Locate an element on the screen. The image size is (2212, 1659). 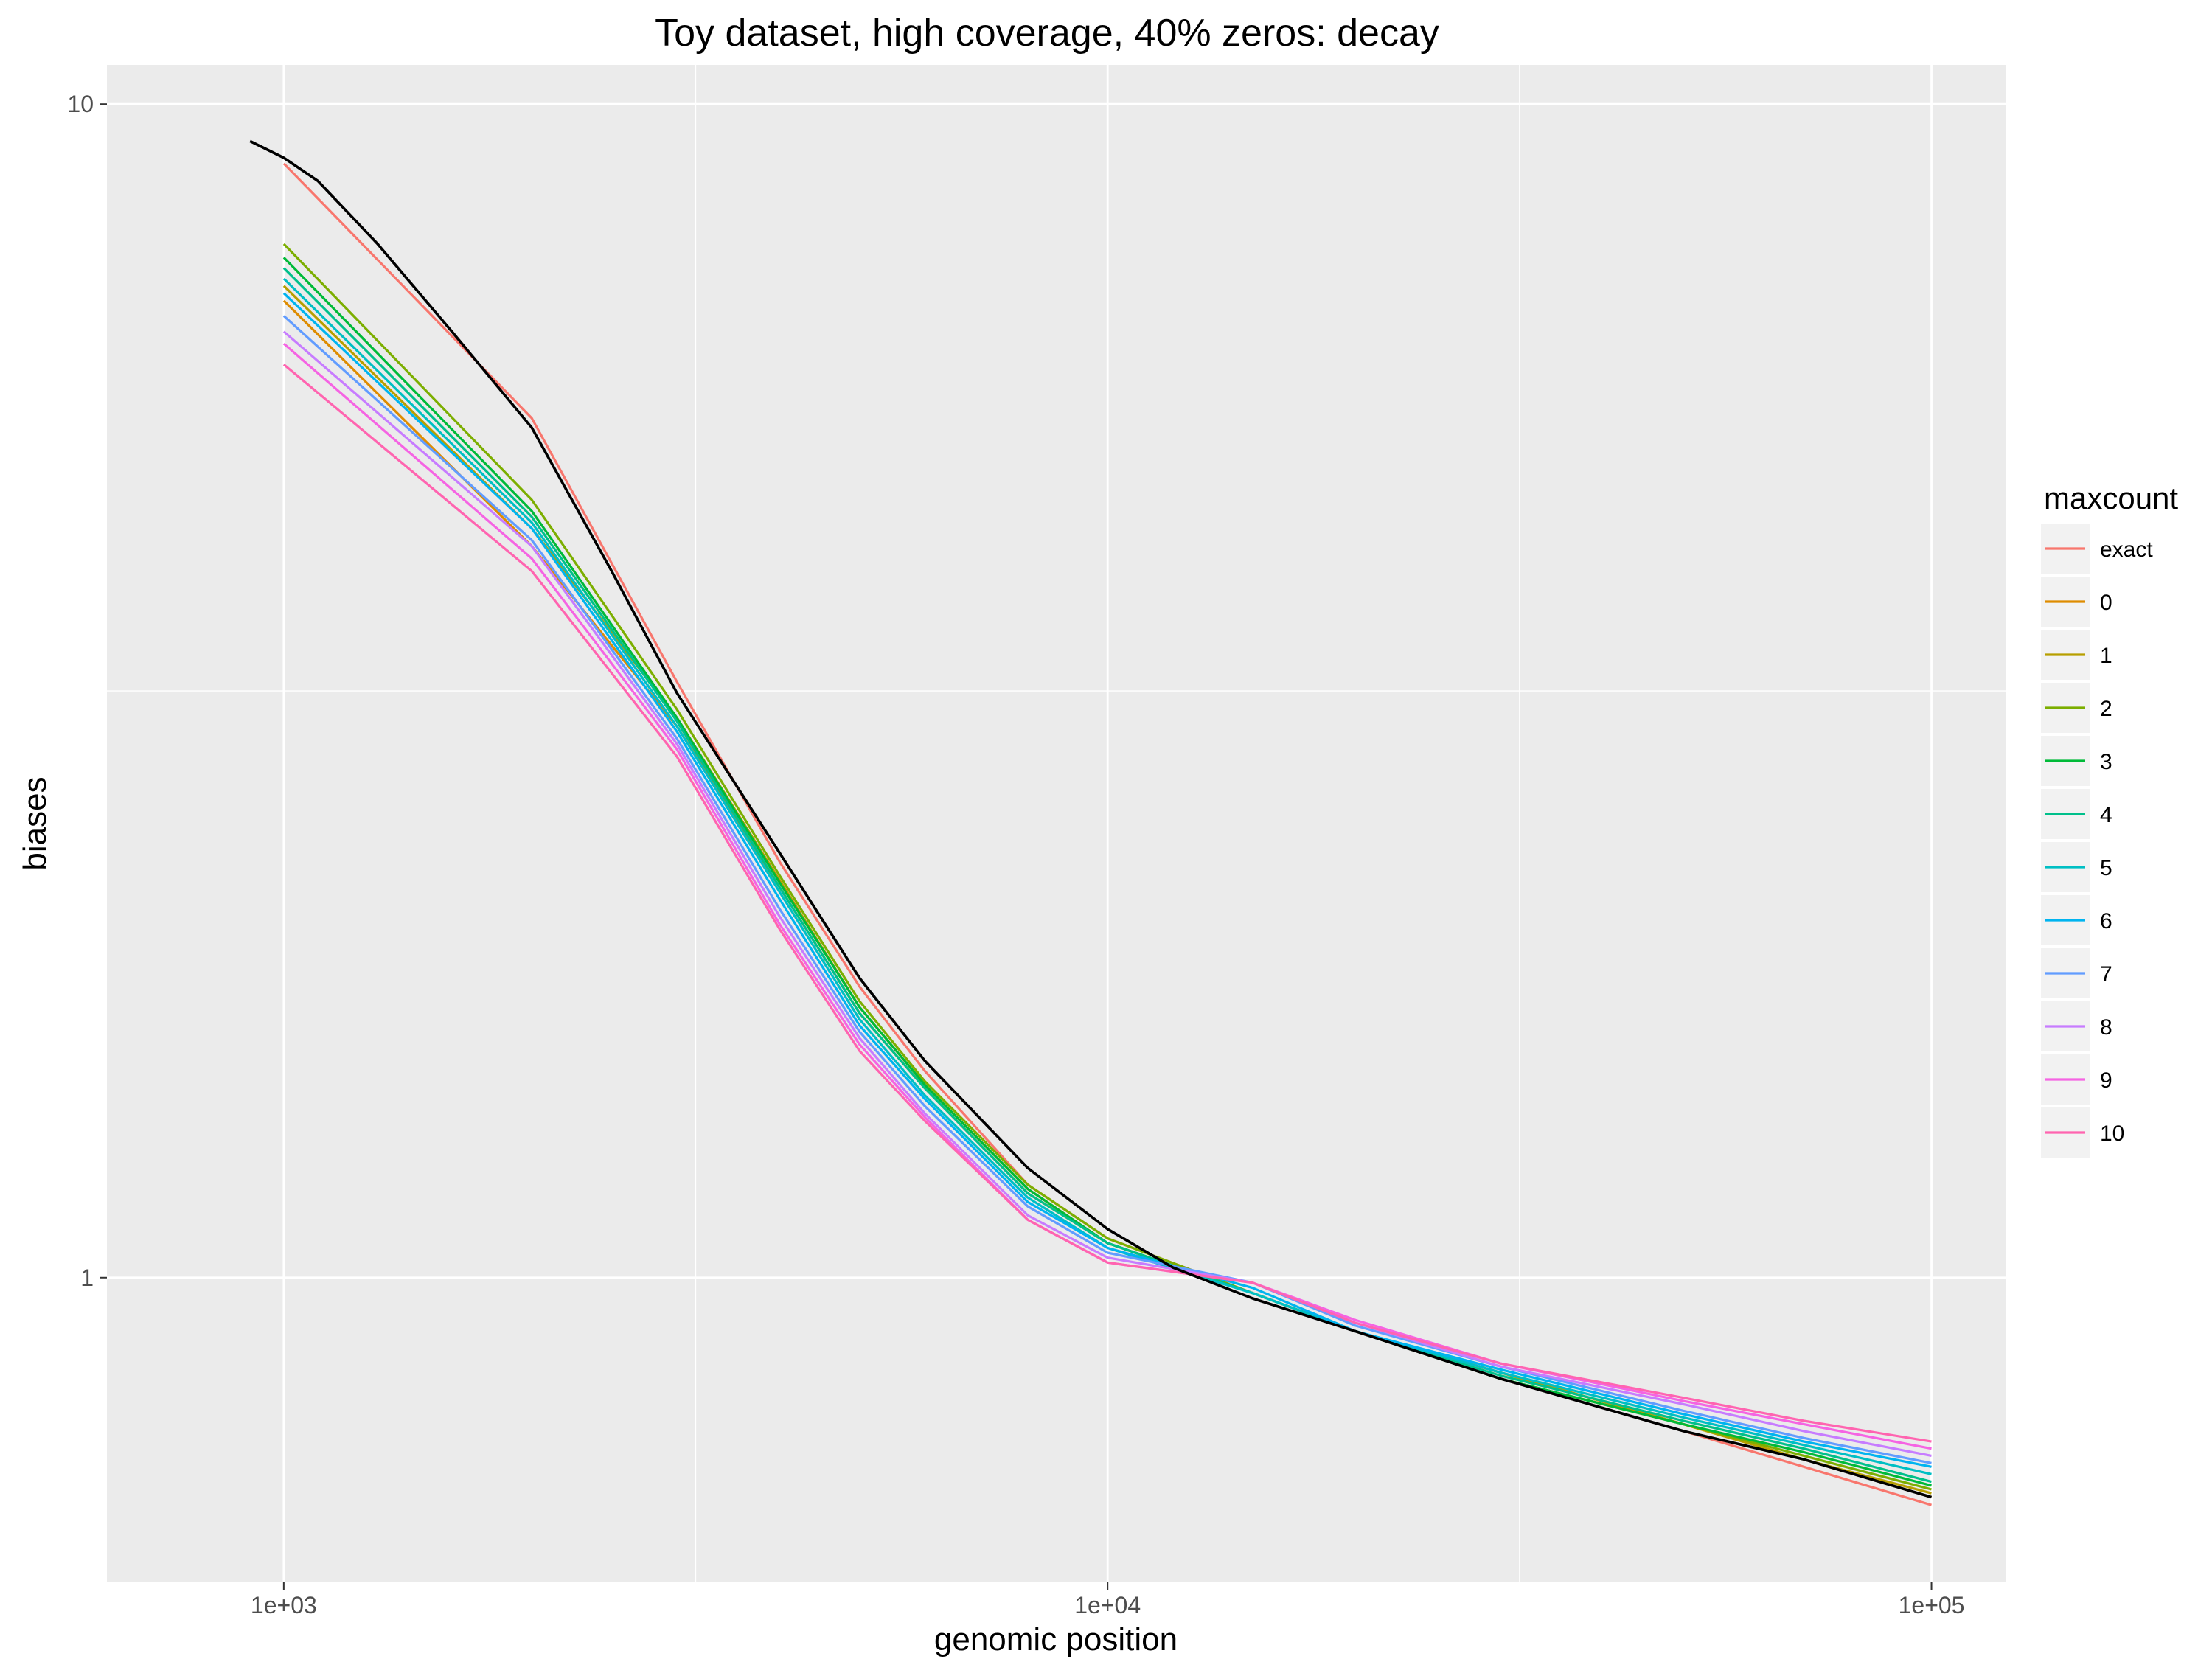
y-axis: 1 10 is located at coordinates (87, 691).